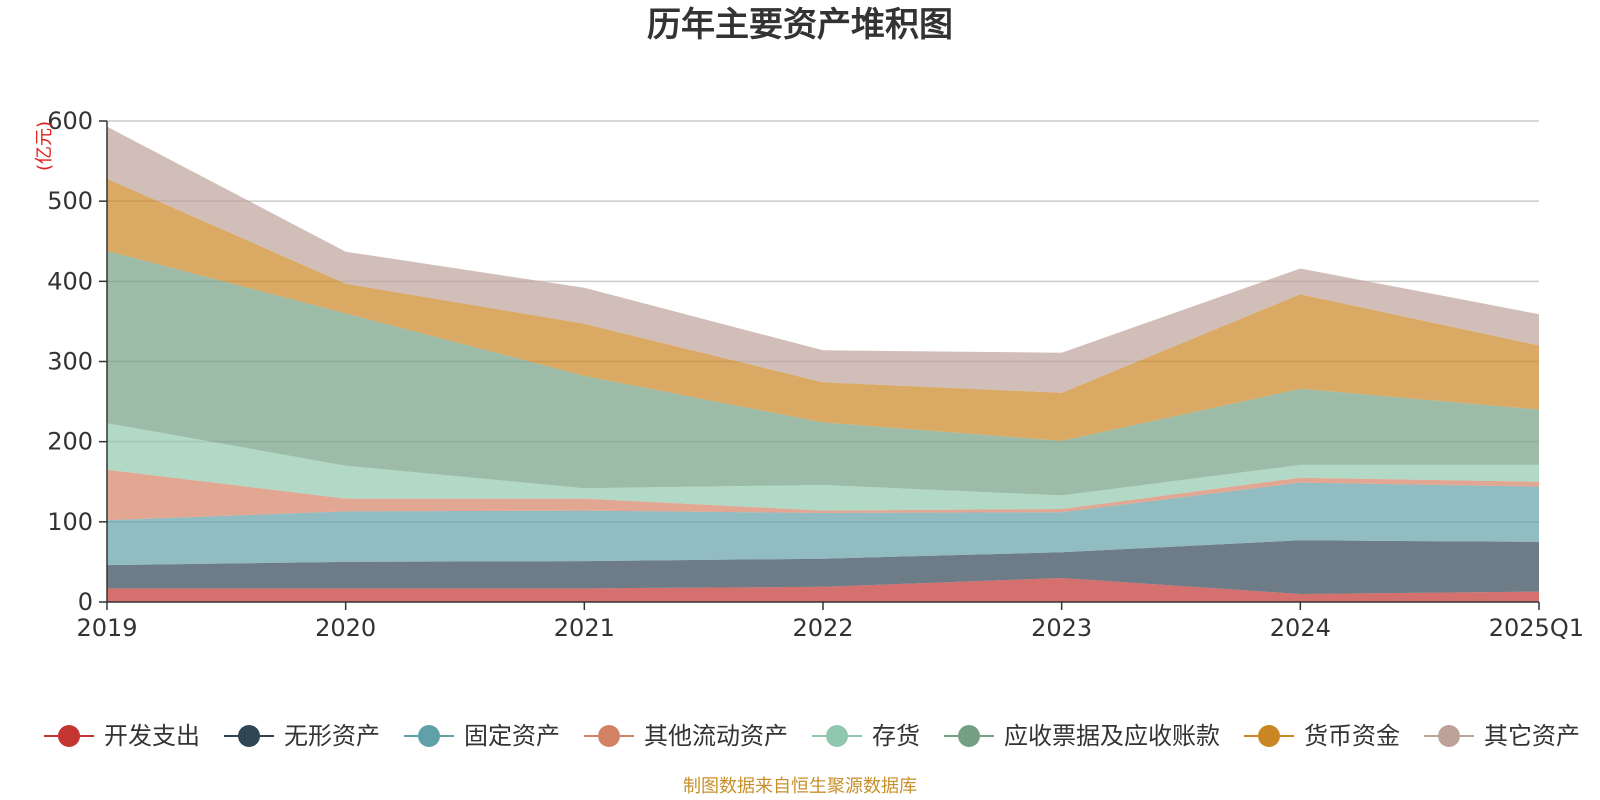  I want to click on x-tick-label: 2021, so click(584, 628).